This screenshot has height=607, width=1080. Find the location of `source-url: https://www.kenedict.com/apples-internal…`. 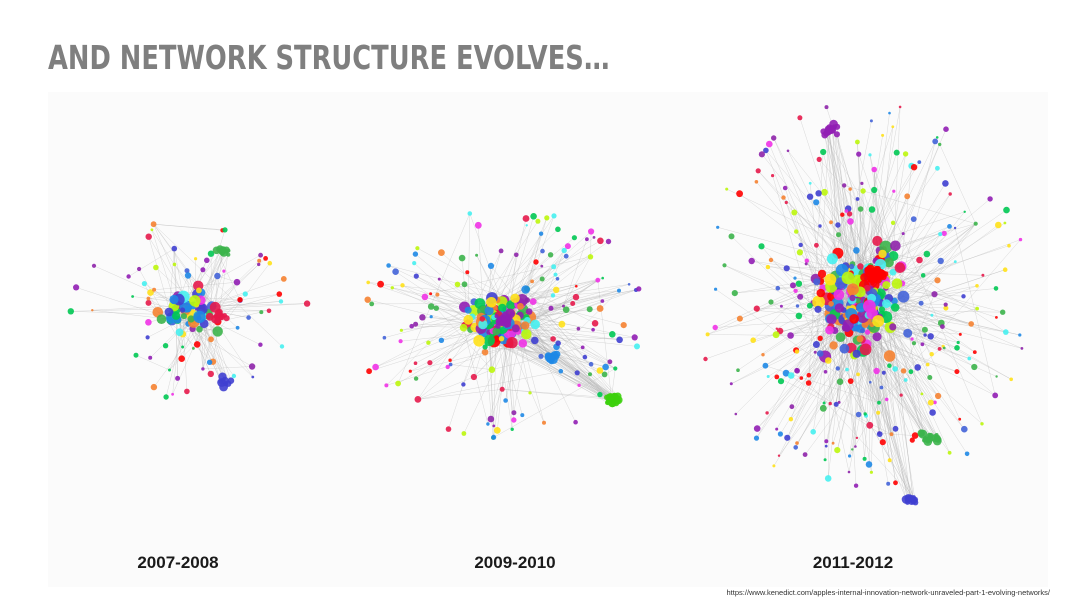

source-url: https://www.kenedict.com/apples-internal… is located at coordinates (888, 592).